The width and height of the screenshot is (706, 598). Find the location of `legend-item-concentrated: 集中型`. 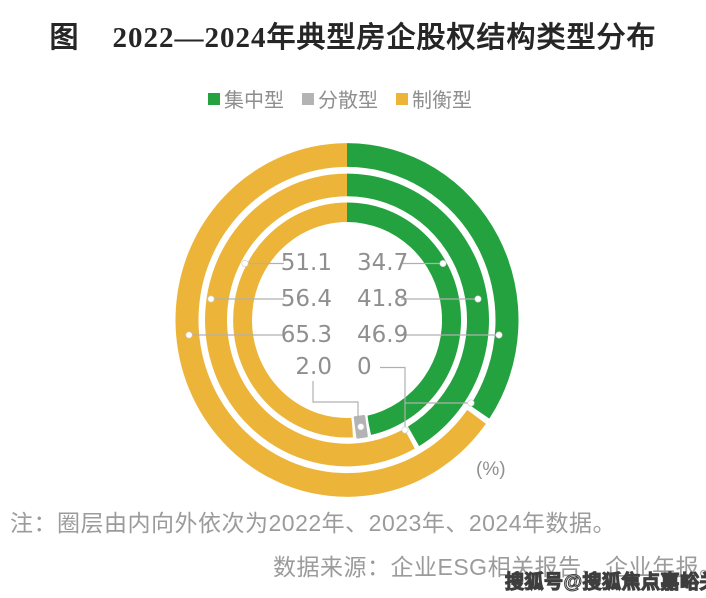

legend-item-concentrated: 集中型 is located at coordinates (246, 98).